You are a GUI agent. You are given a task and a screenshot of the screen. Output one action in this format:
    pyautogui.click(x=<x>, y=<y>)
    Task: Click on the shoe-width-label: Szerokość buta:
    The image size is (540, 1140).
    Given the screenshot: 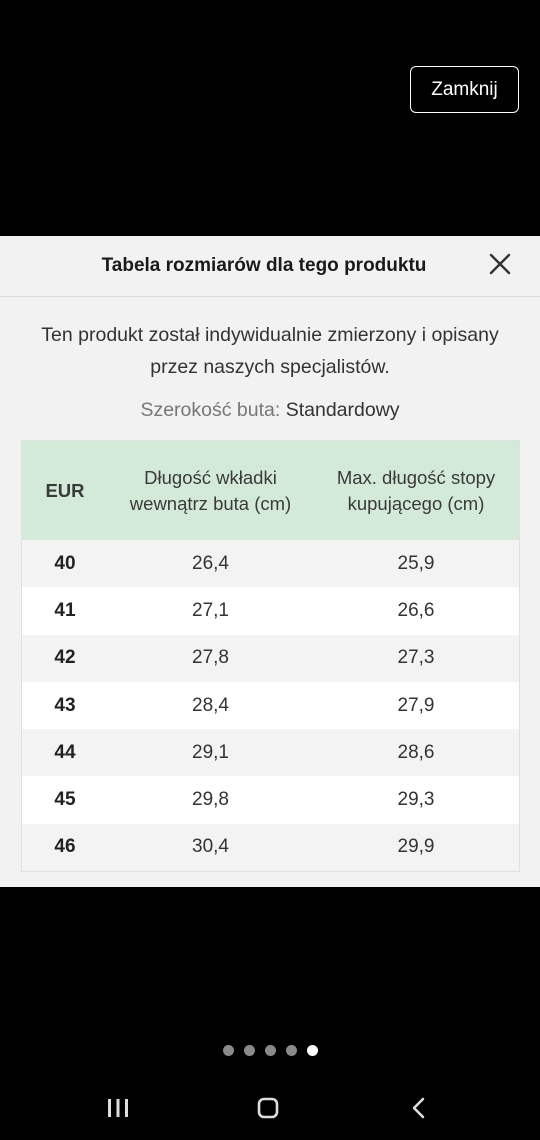 What is the action you would take?
    pyautogui.click(x=210, y=410)
    